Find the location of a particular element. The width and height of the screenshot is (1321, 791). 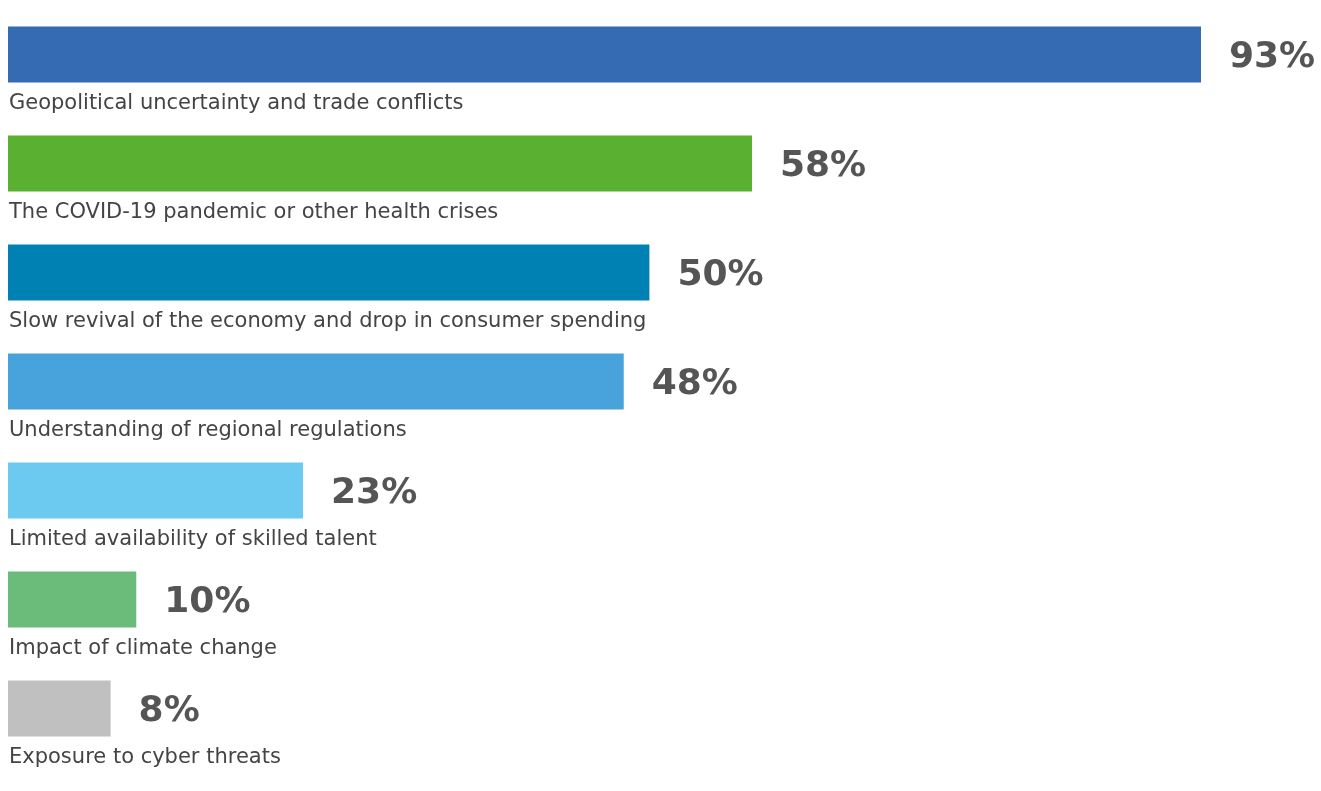

data-label: 58% is located at coordinates (823, 163).